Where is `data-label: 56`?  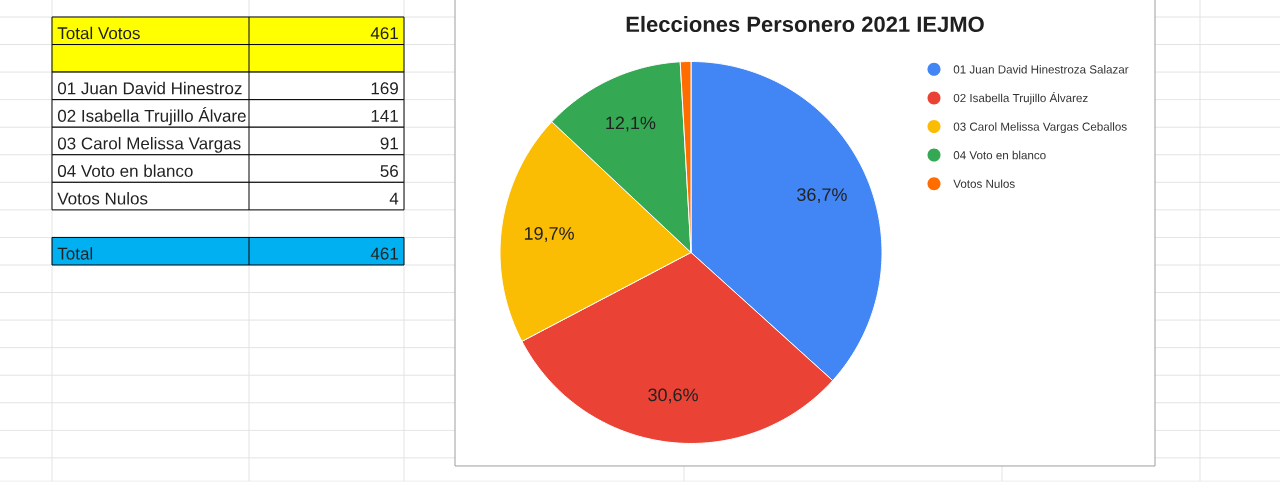 data-label: 56 is located at coordinates (389, 170).